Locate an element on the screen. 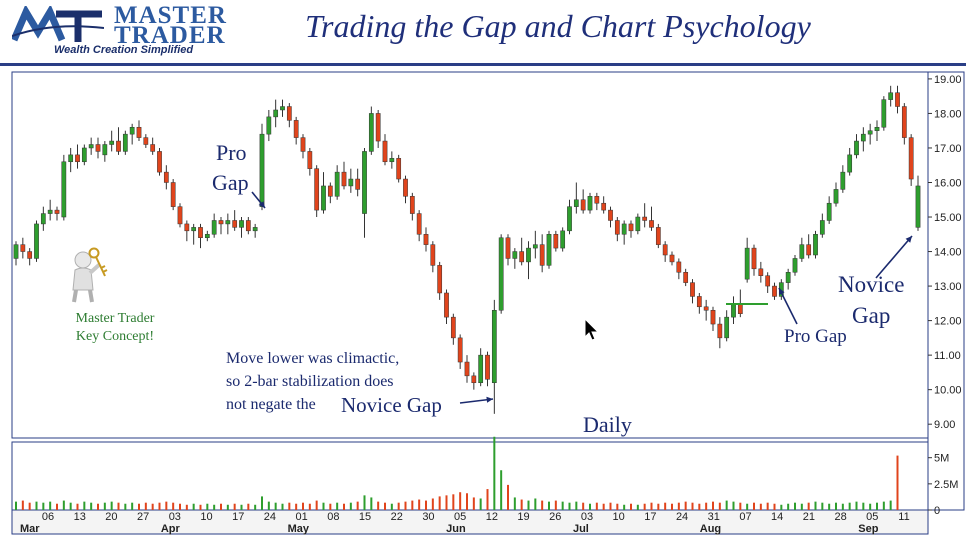  novice-gap-label-right-line2: Gap is located at coordinates (871, 315).